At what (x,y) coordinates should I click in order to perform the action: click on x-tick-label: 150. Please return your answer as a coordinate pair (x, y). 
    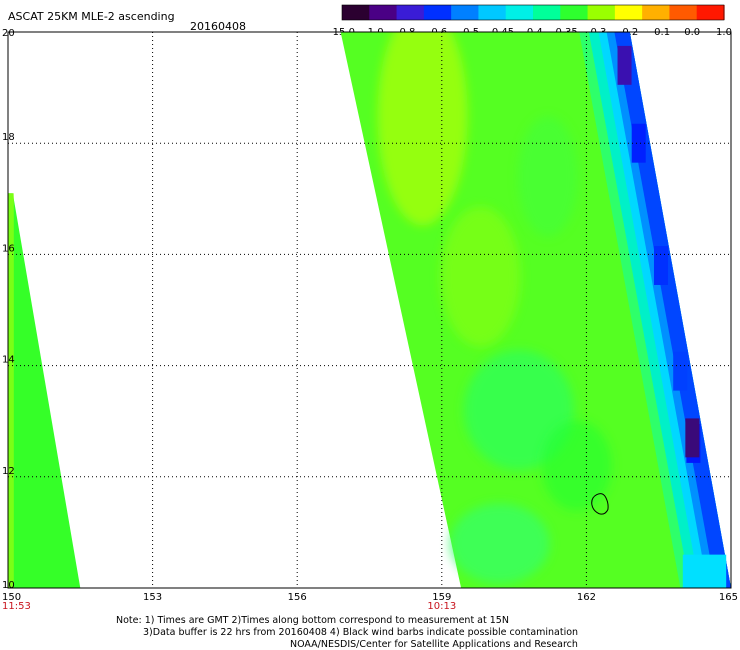
    Looking at the image, I should click on (11, 597).